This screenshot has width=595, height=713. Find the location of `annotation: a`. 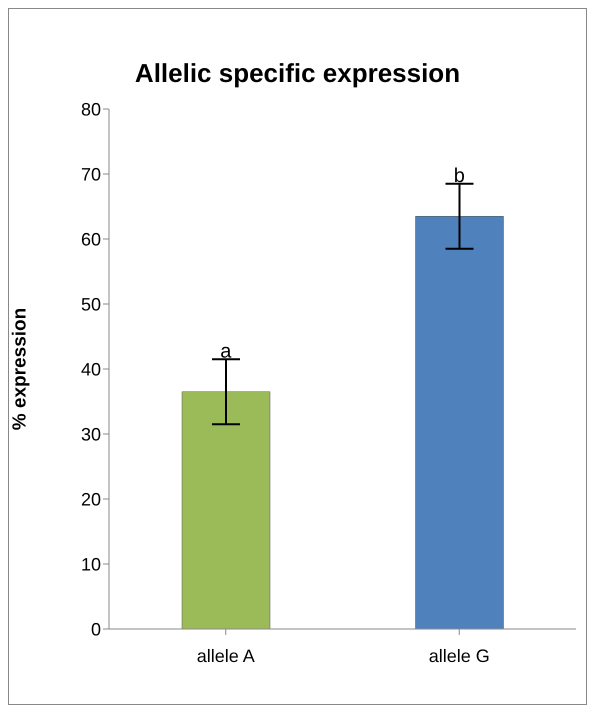

annotation: a is located at coordinates (226, 351).